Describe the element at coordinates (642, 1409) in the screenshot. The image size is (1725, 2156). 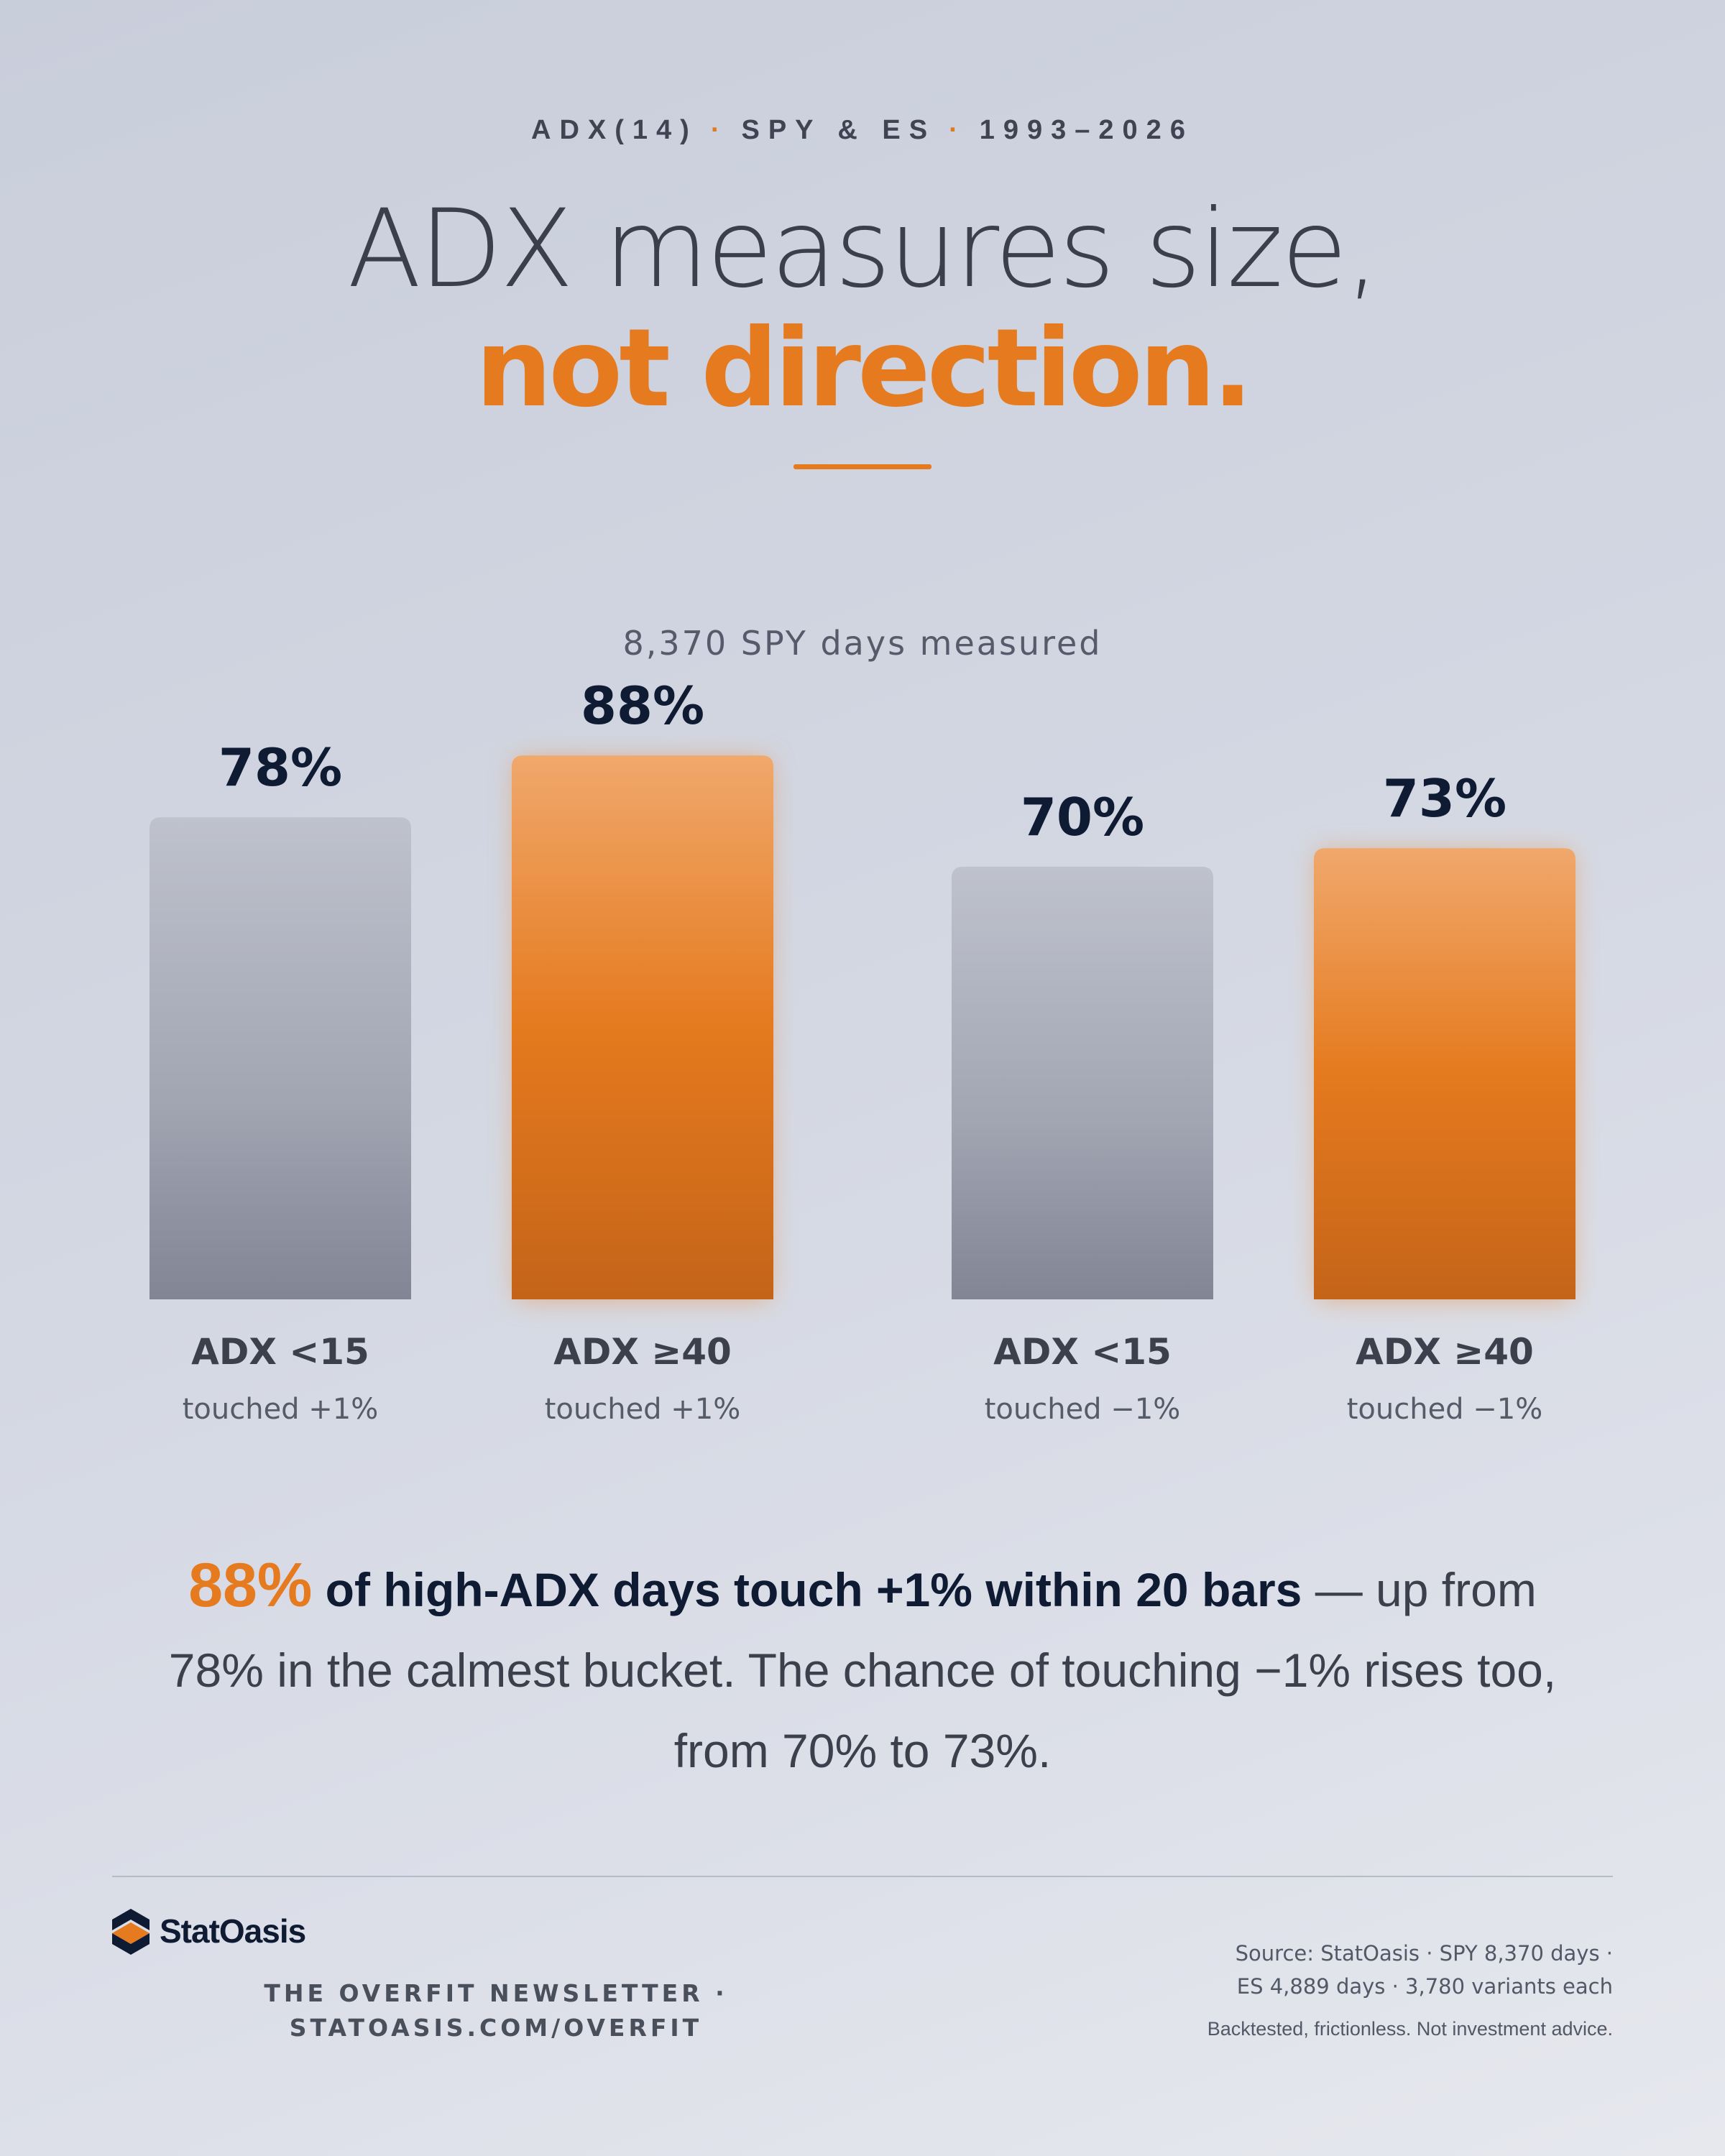
I see `category-sublabel-2: touched +1%` at that location.